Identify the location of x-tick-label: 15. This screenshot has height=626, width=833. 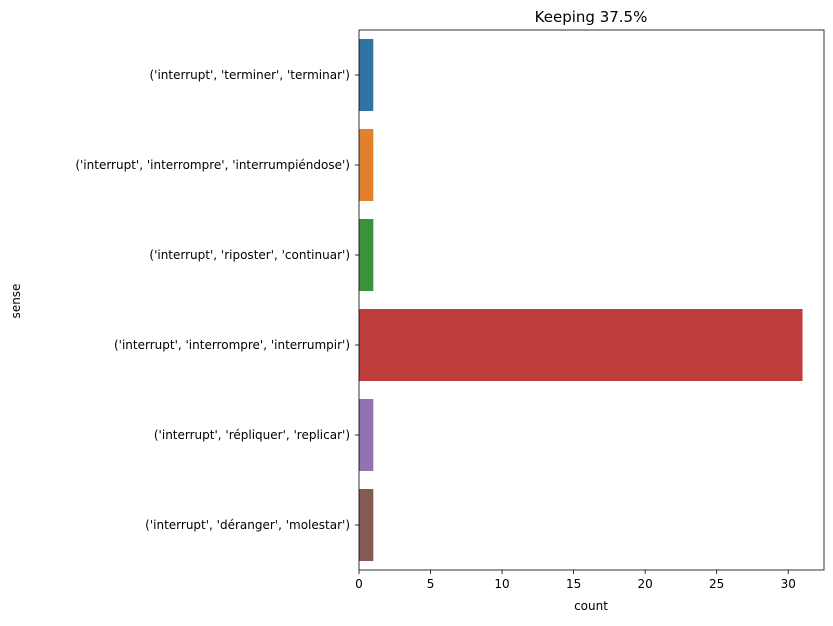
(573, 584).